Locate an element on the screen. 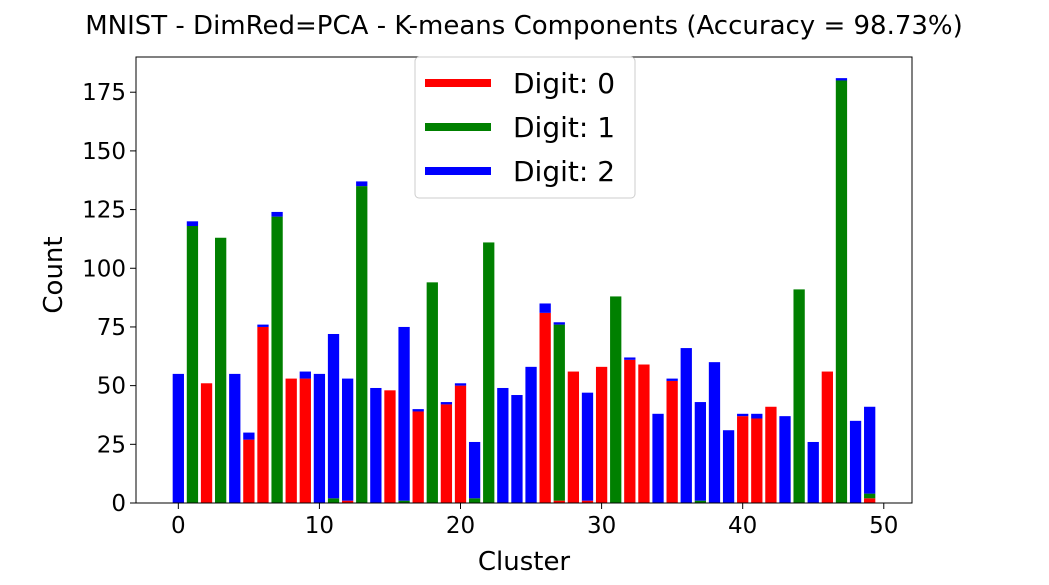  y-tick-label: 25 is located at coordinates (111, 445).